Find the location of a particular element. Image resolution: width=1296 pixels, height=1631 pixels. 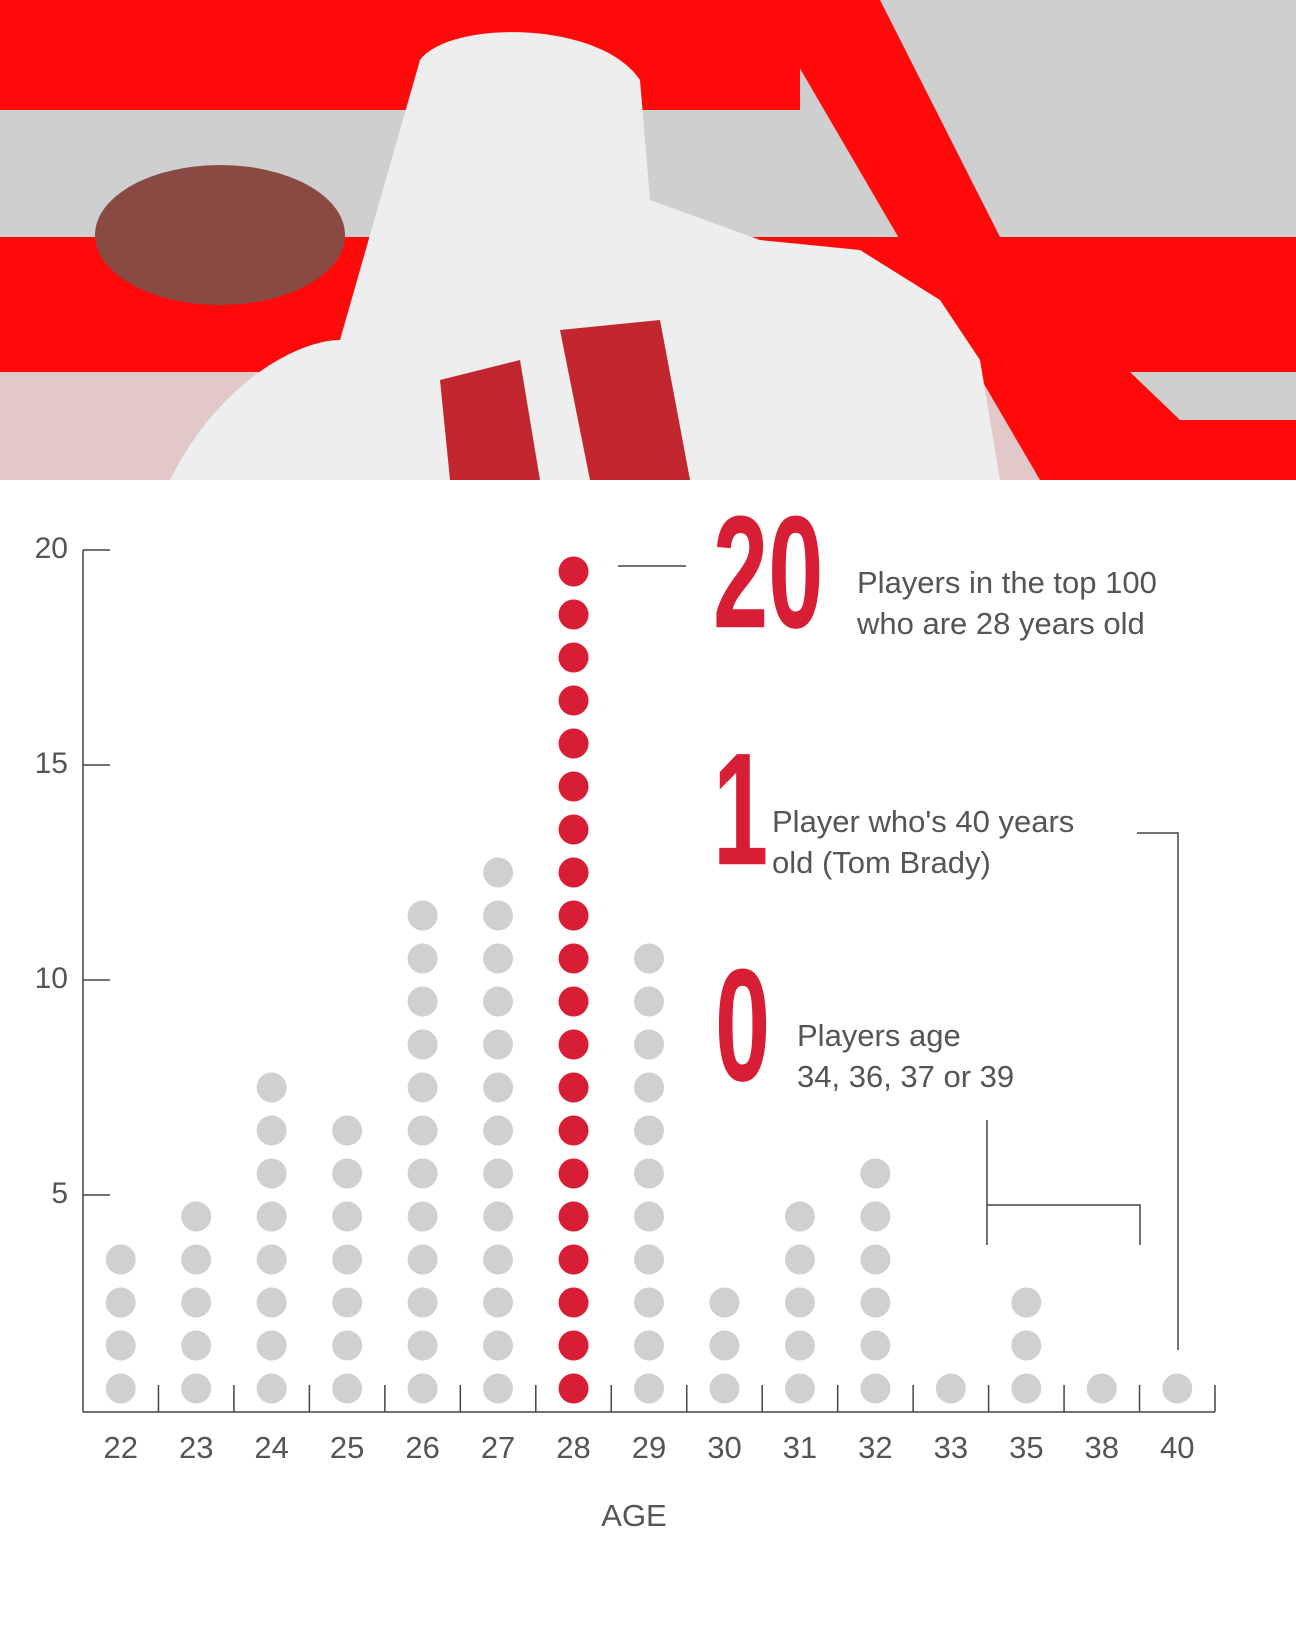

x-tick-label: 24 is located at coordinates (271, 1447).